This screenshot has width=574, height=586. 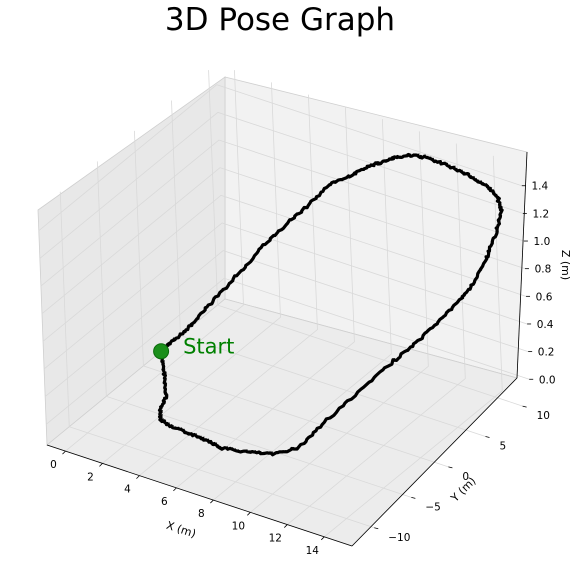 I want to click on z-tick-label: 0.4, so click(x=545, y=325).